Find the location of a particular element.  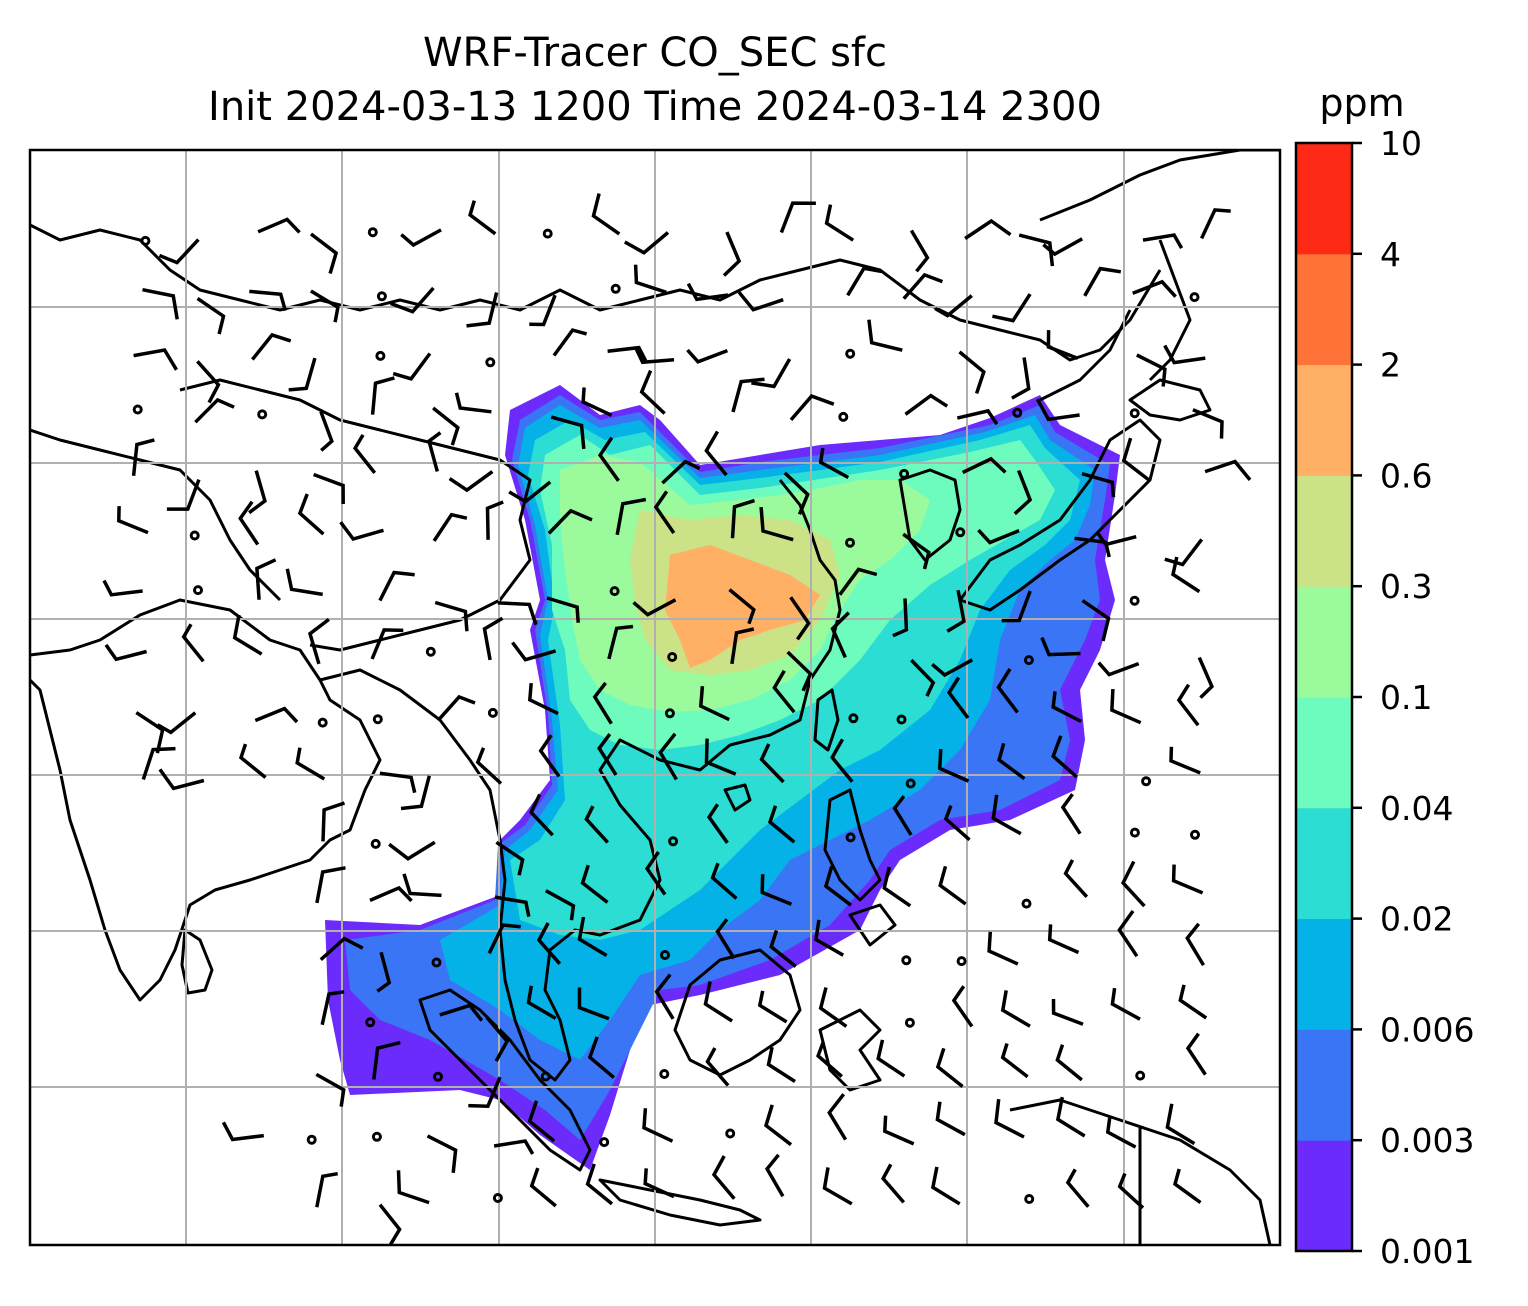

colorbar-tick-label: 0.006 is located at coordinates (1427, 1029).